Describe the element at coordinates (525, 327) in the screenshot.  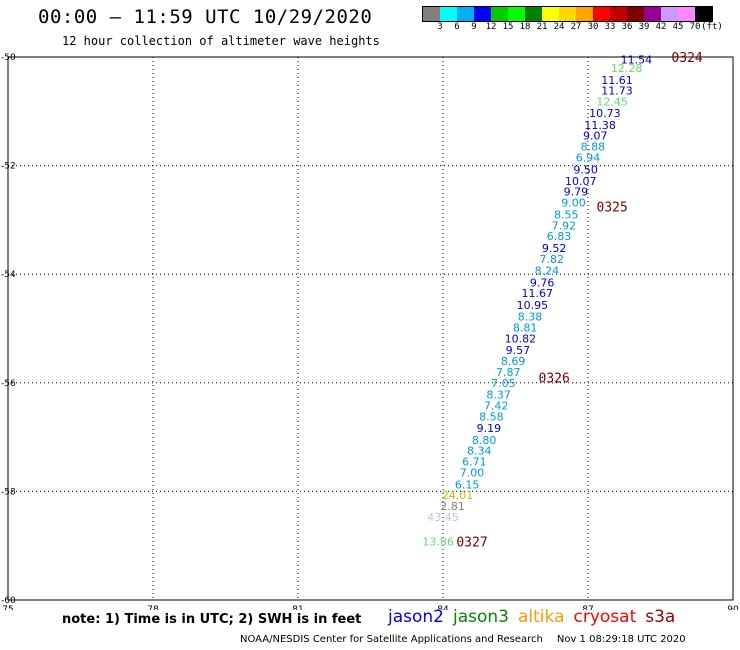
I see `wave-height-label: 8.81` at that location.